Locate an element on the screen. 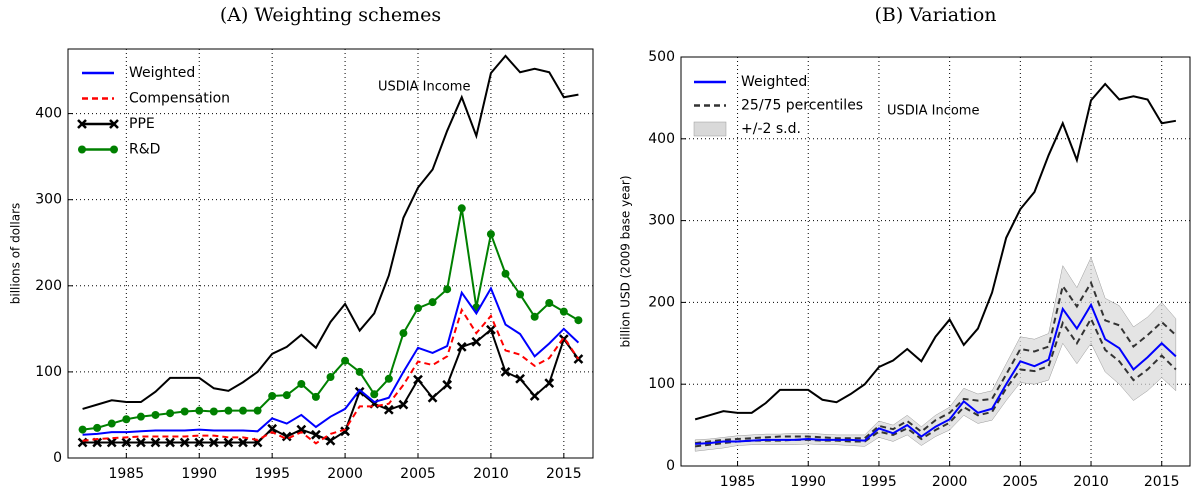 This screenshot has height=491, width=1196. y-axis-label: billions of dollars is located at coordinates (16, 254).